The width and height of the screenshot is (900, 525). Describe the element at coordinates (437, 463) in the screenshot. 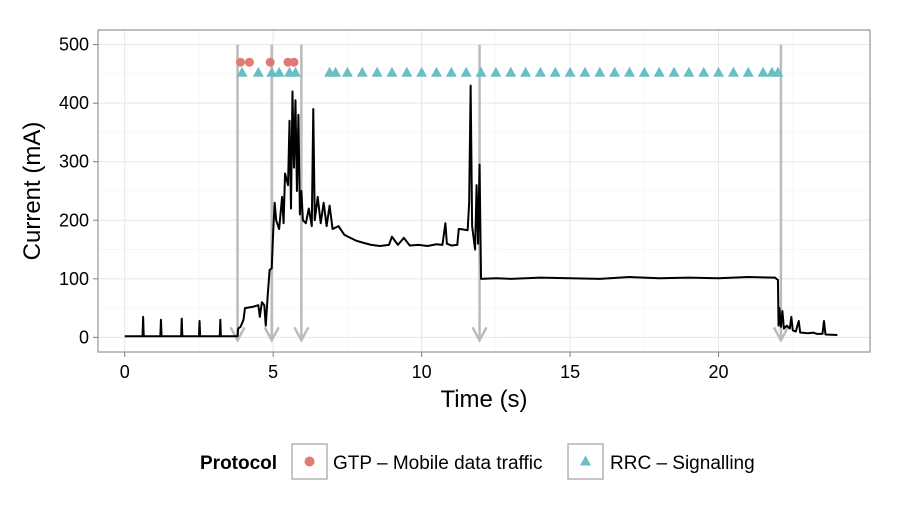

I see `legend-label-gtp: GTP – Mobile data traffic` at that location.